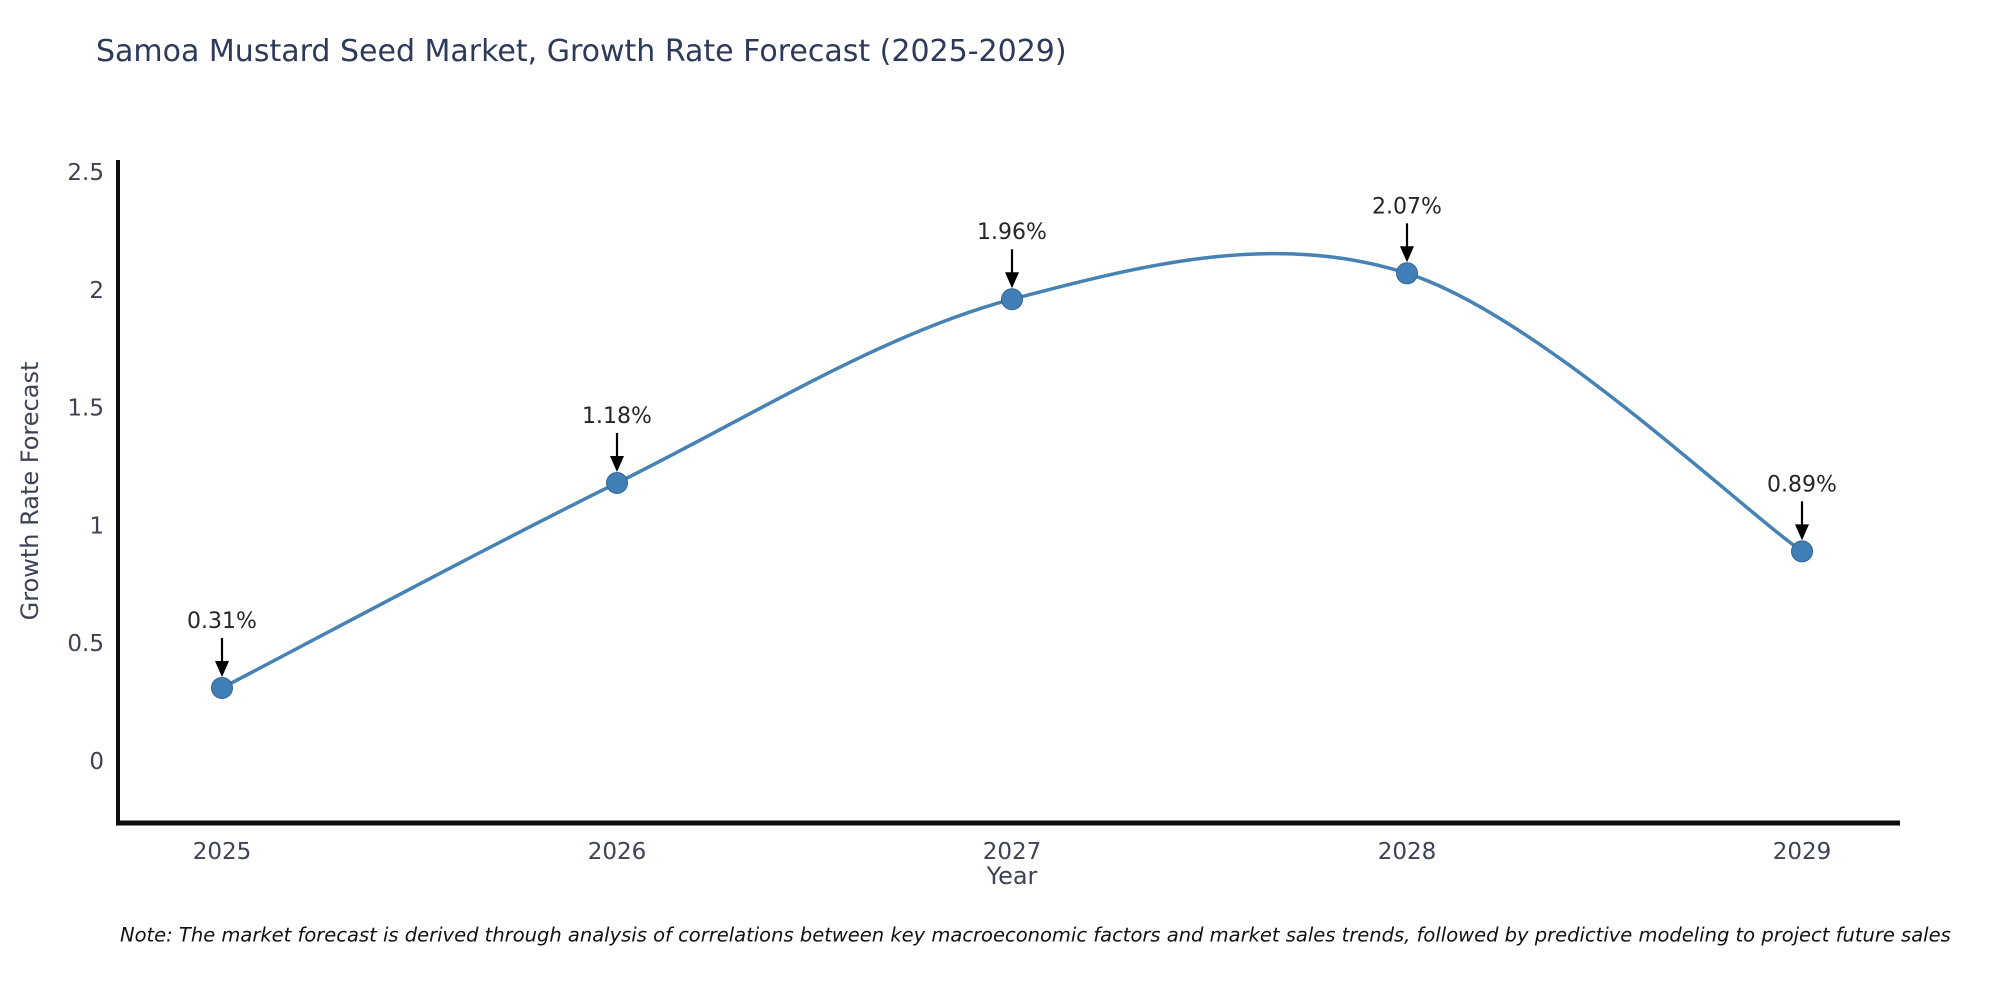 This screenshot has width=2000, height=1000. Describe the element at coordinates (1802, 484) in the screenshot. I see `point-annotation: 0.89%` at that location.